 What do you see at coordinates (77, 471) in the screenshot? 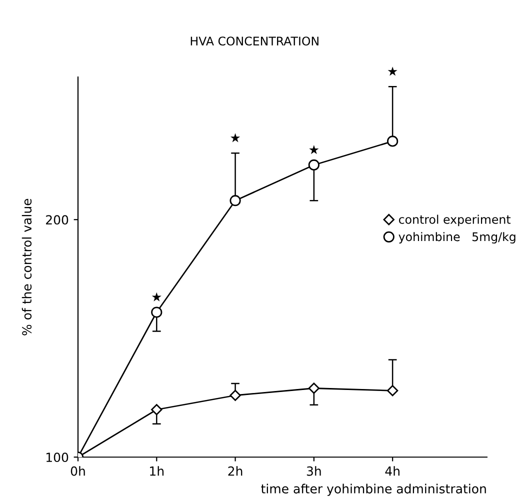
I see `x-tick-label: 0h` at bounding box center [77, 471].